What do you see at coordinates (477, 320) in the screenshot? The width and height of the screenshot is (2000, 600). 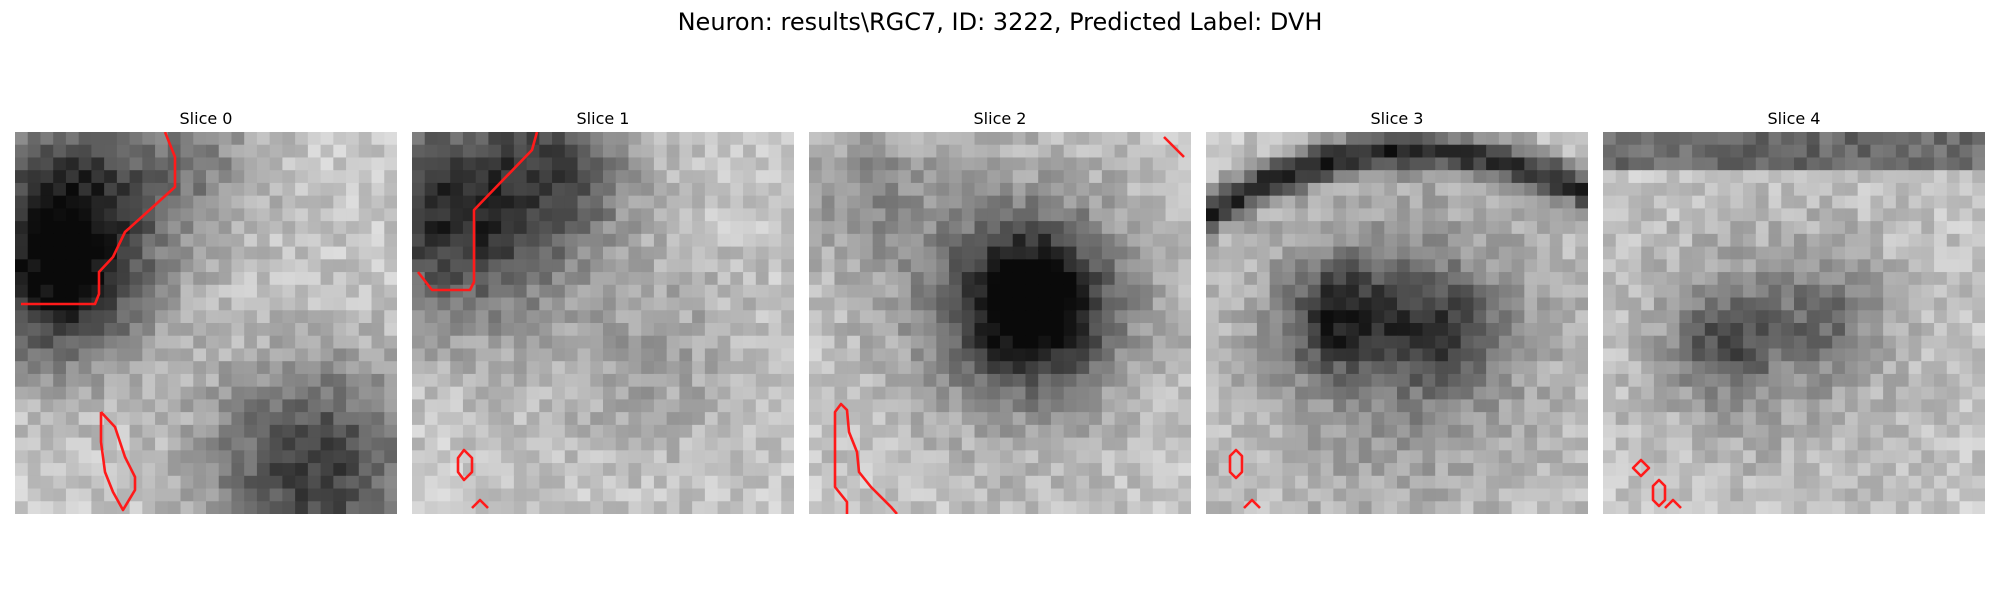 I see `contour-overlay` at bounding box center [477, 320].